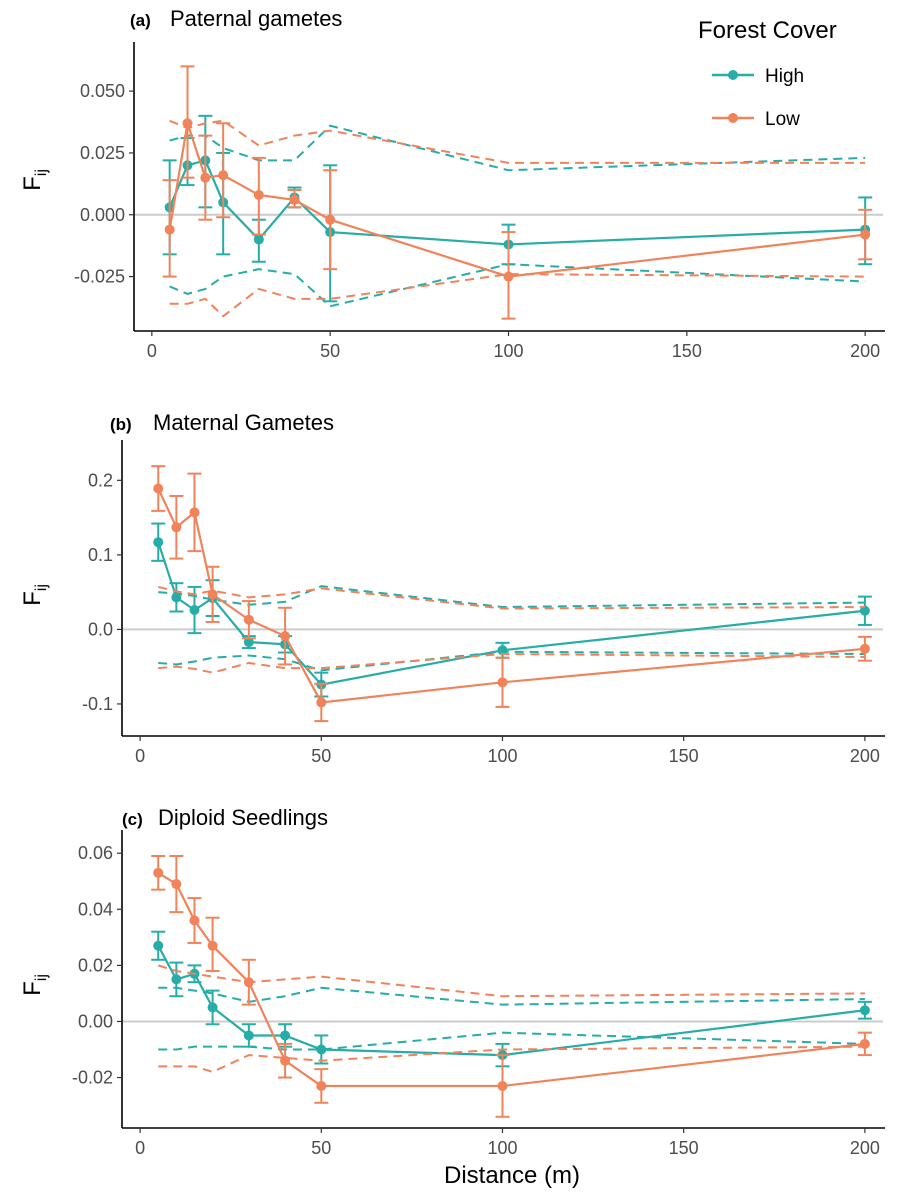 The width and height of the screenshot is (906, 1196). I want to click on y-tick-label: 0.000, so click(102, 215).